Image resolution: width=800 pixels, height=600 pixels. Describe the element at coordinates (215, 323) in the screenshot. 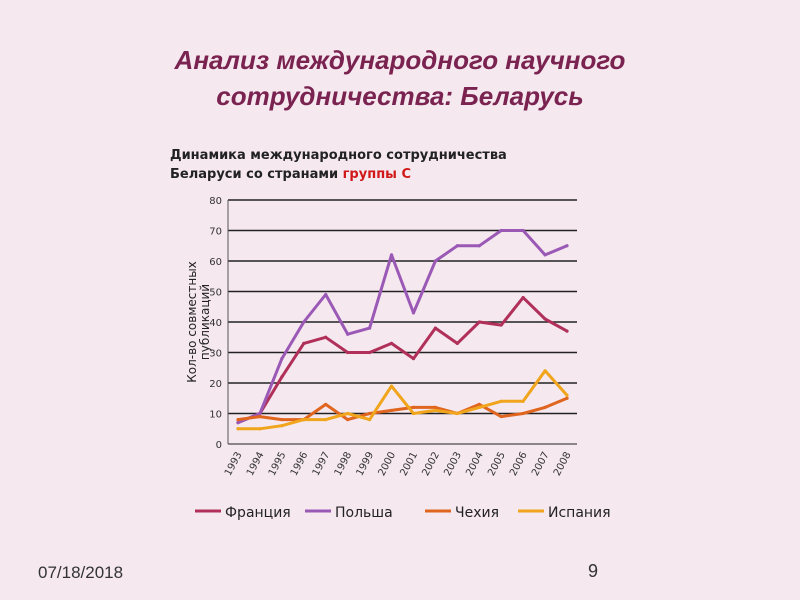

I see `y-tick-label: 40` at that location.